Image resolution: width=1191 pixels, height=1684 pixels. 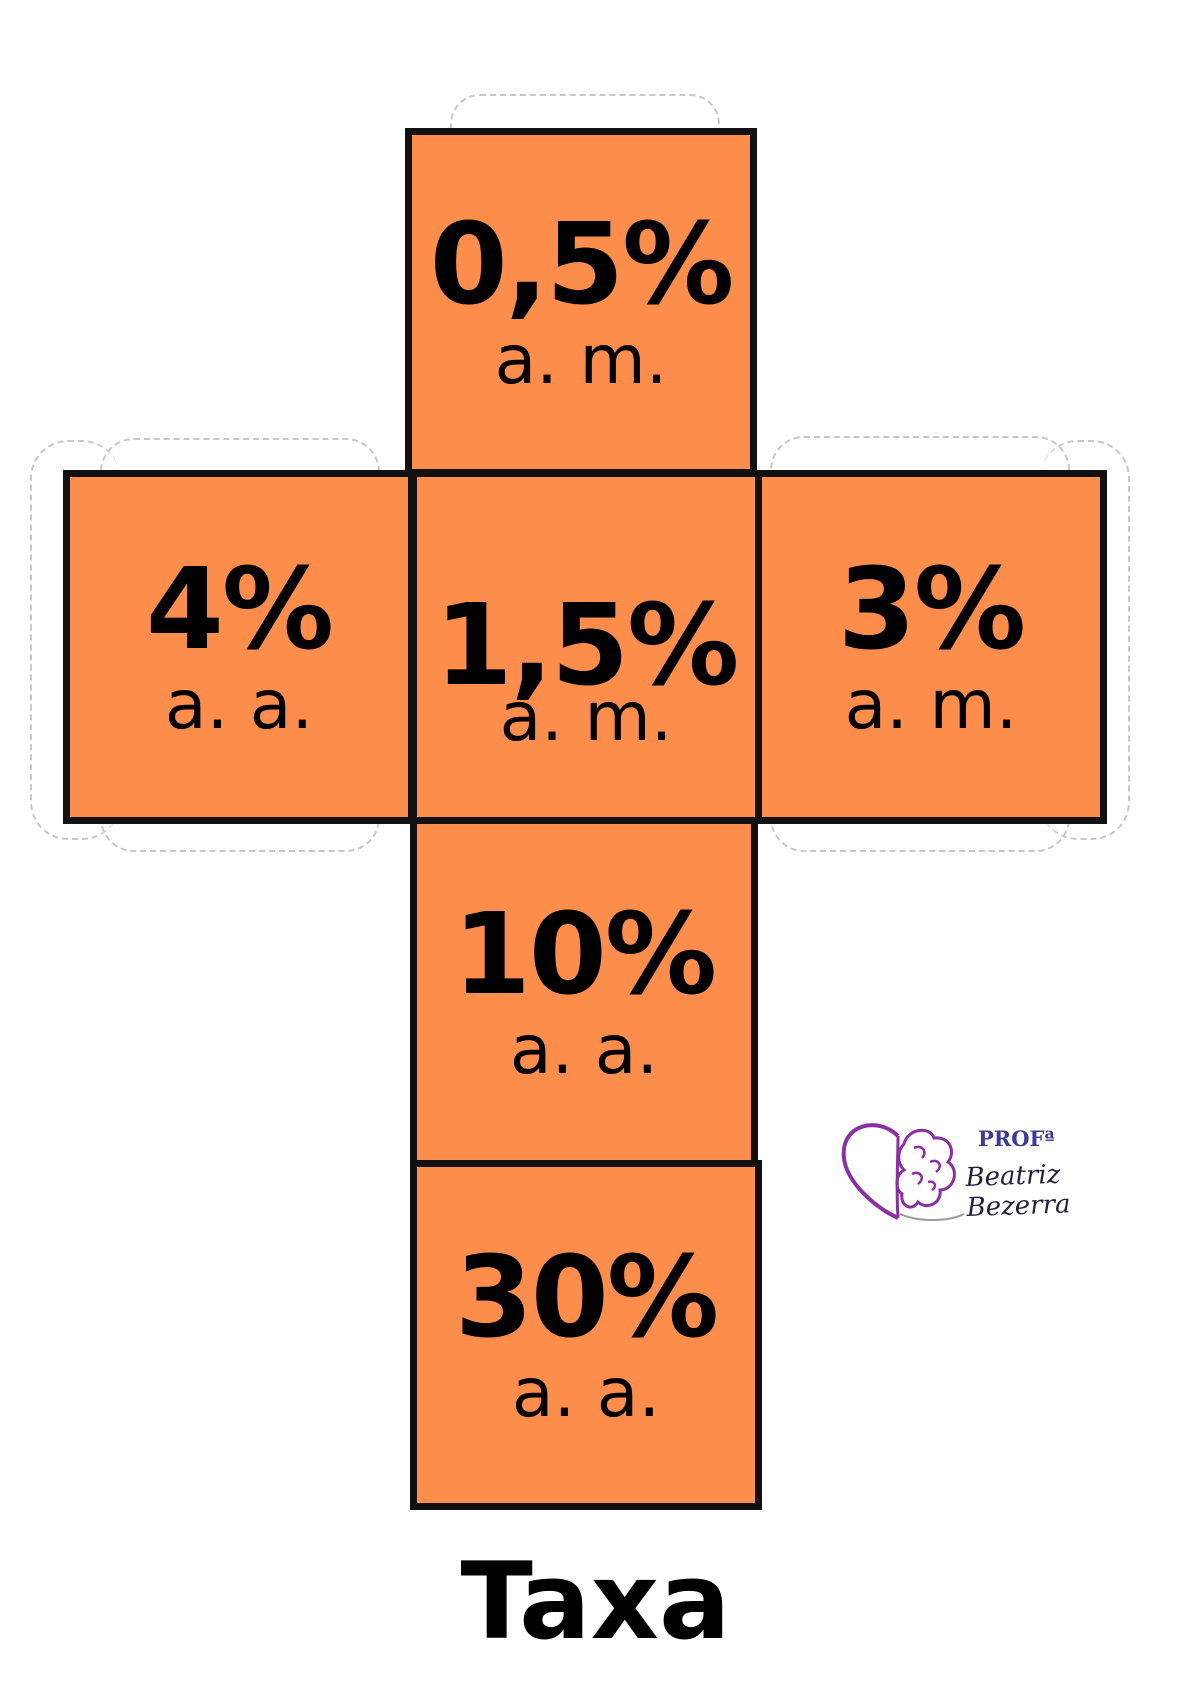 What do you see at coordinates (1016, 1138) in the screenshot?
I see `logo-prefix: PROFª` at bounding box center [1016, 1138].